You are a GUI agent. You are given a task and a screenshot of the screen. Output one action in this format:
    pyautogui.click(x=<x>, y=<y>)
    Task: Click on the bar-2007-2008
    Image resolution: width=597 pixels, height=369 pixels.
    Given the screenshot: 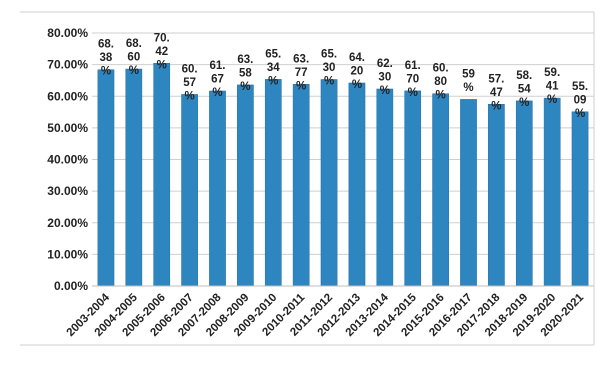 What is the action you would take?
    pyautogui.click(x=217, y=188)
    